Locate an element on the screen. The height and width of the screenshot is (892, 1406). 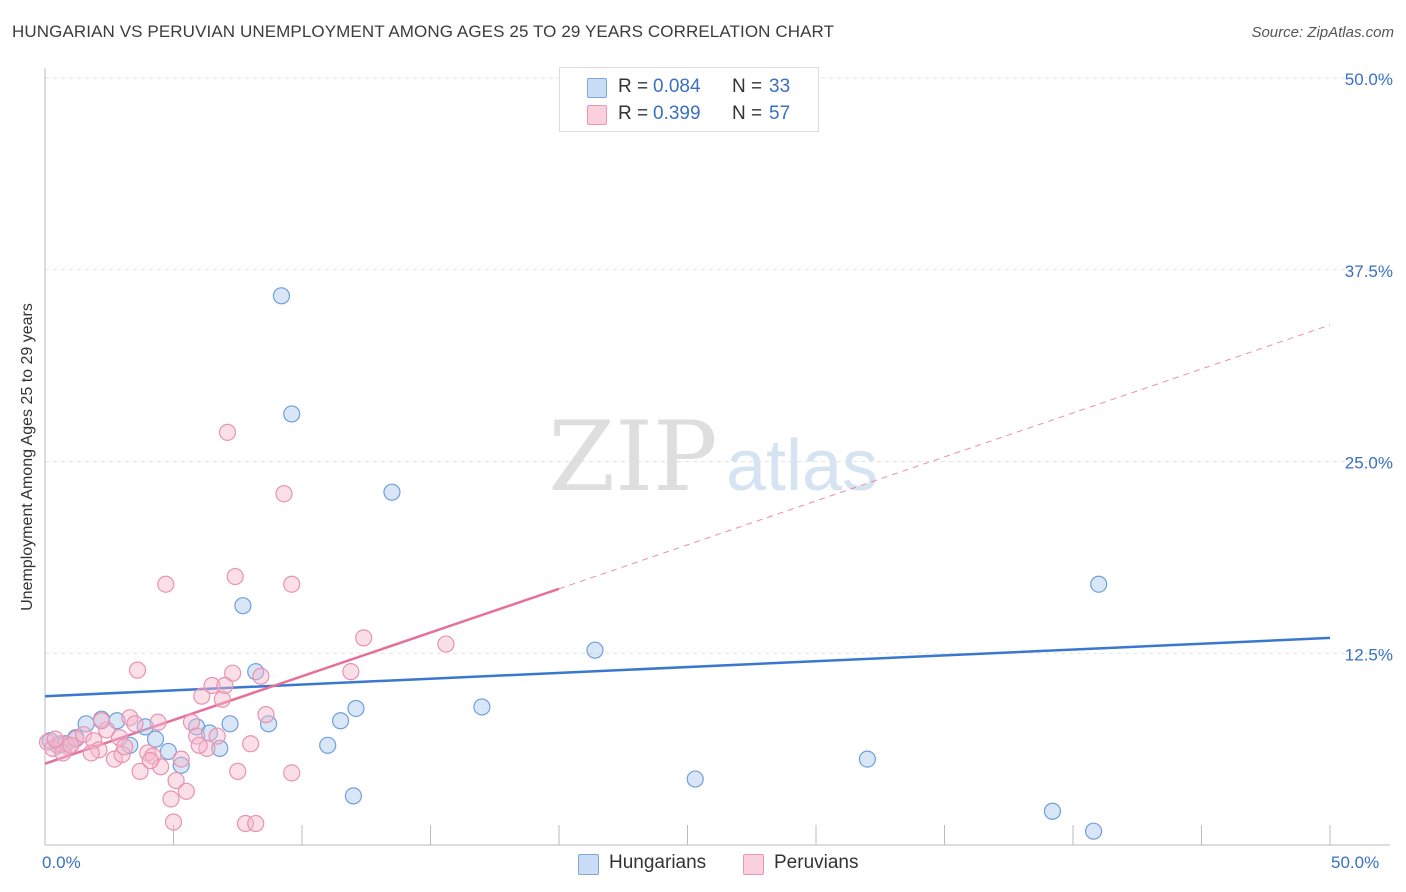
trend-line-peruvians is located at coordinates (302, 676).